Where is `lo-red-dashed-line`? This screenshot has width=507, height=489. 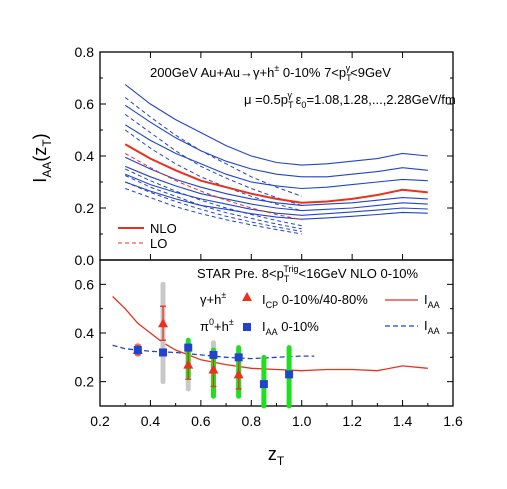
lo-red-dashed-line is located at coordinates (213, 186).